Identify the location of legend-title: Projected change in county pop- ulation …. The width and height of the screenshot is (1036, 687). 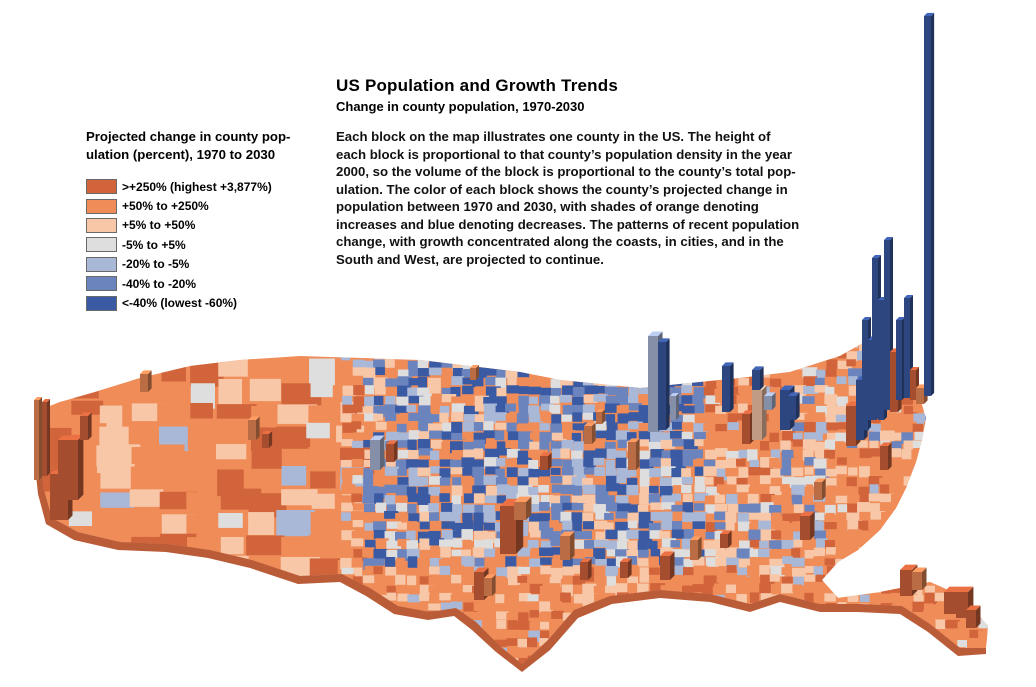
(188, 145).